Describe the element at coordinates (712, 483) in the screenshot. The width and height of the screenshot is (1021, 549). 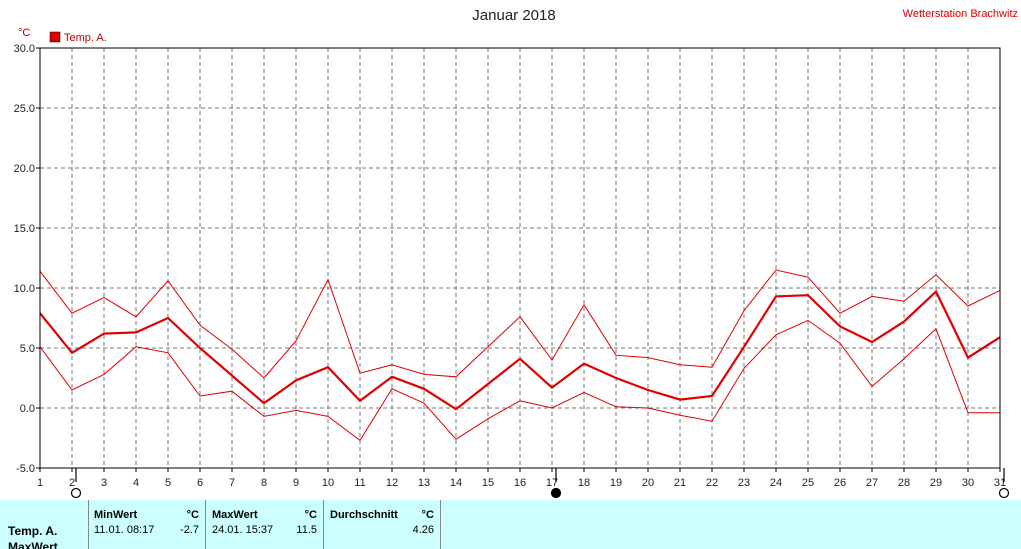
I see `x-tick-label: 22` at that location.